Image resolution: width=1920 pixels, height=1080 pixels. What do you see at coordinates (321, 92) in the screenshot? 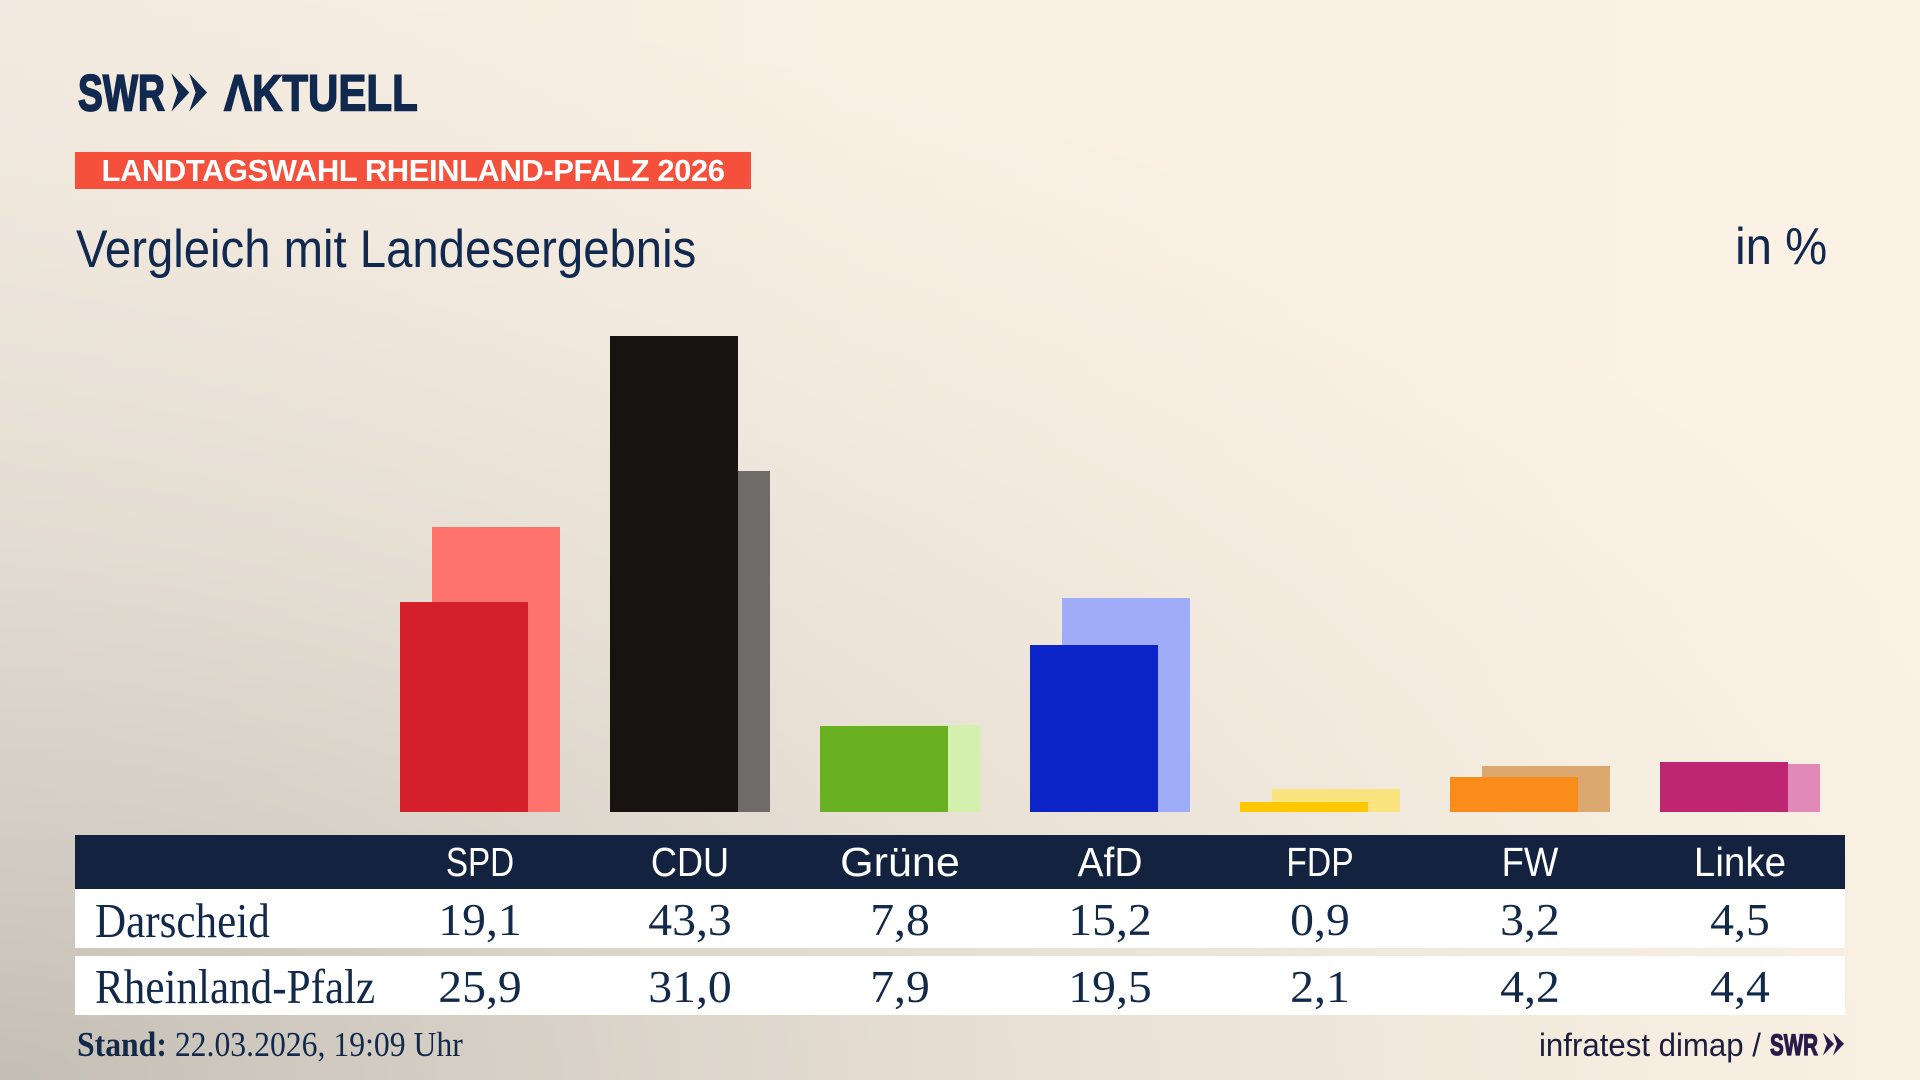
I see `svg-text: ΛKTUELL` at bounding box center [321, 92].